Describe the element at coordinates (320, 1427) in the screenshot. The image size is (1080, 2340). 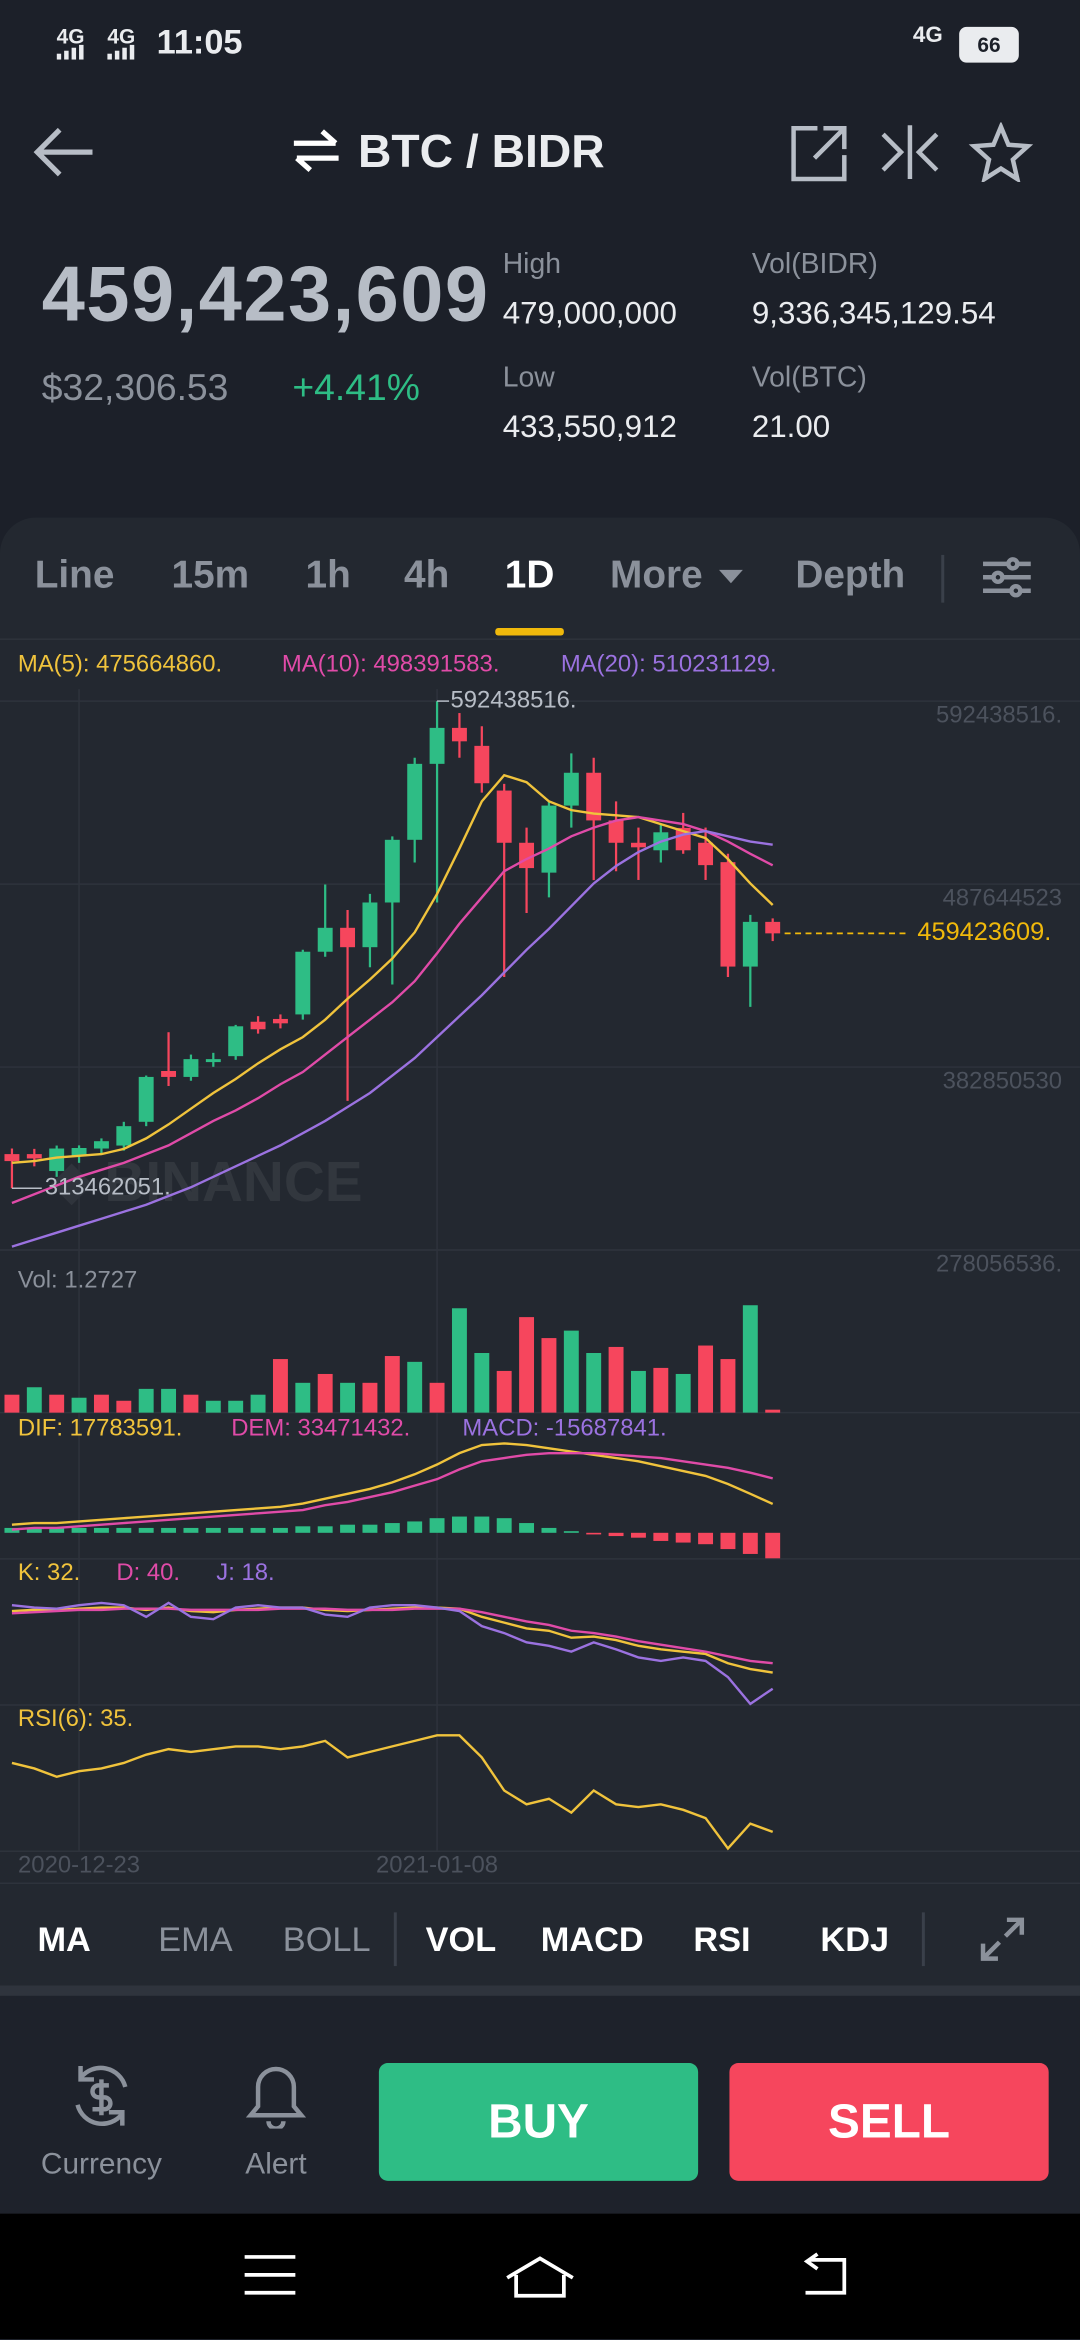
I see `legend-entry: DEM: 33471432.` at that location.